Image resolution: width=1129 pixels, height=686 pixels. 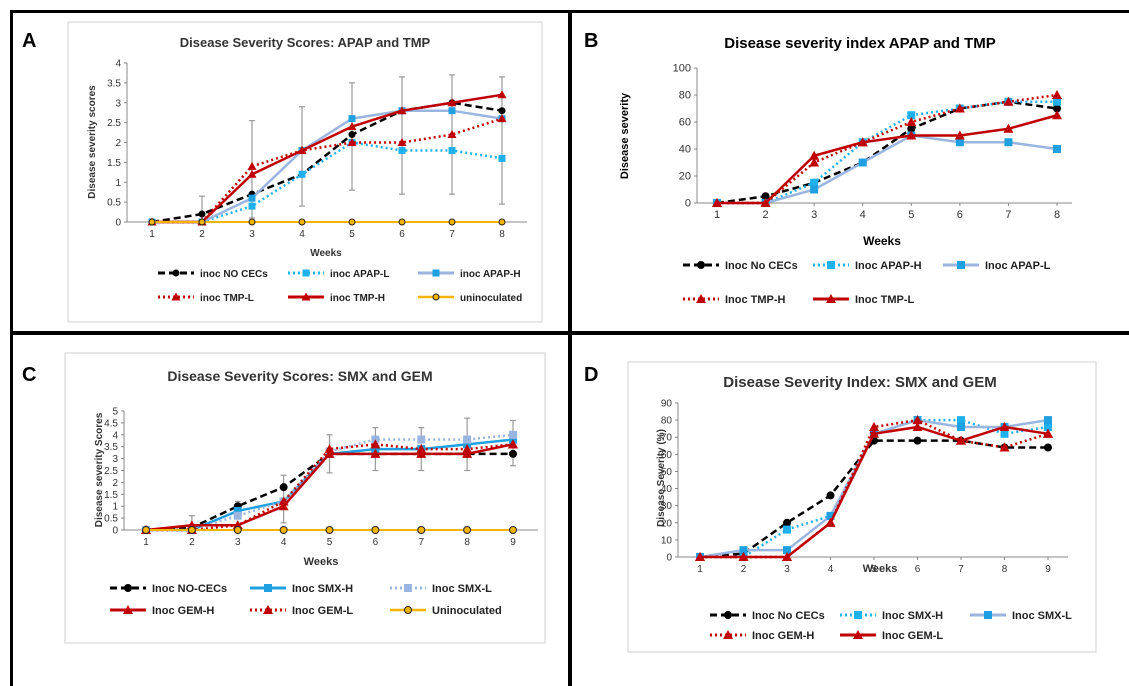 What do you see at coordinates (787, 569) in the screenshot?
I see `chart-d-xtick-label: 3` at bounding box center [787, 569].